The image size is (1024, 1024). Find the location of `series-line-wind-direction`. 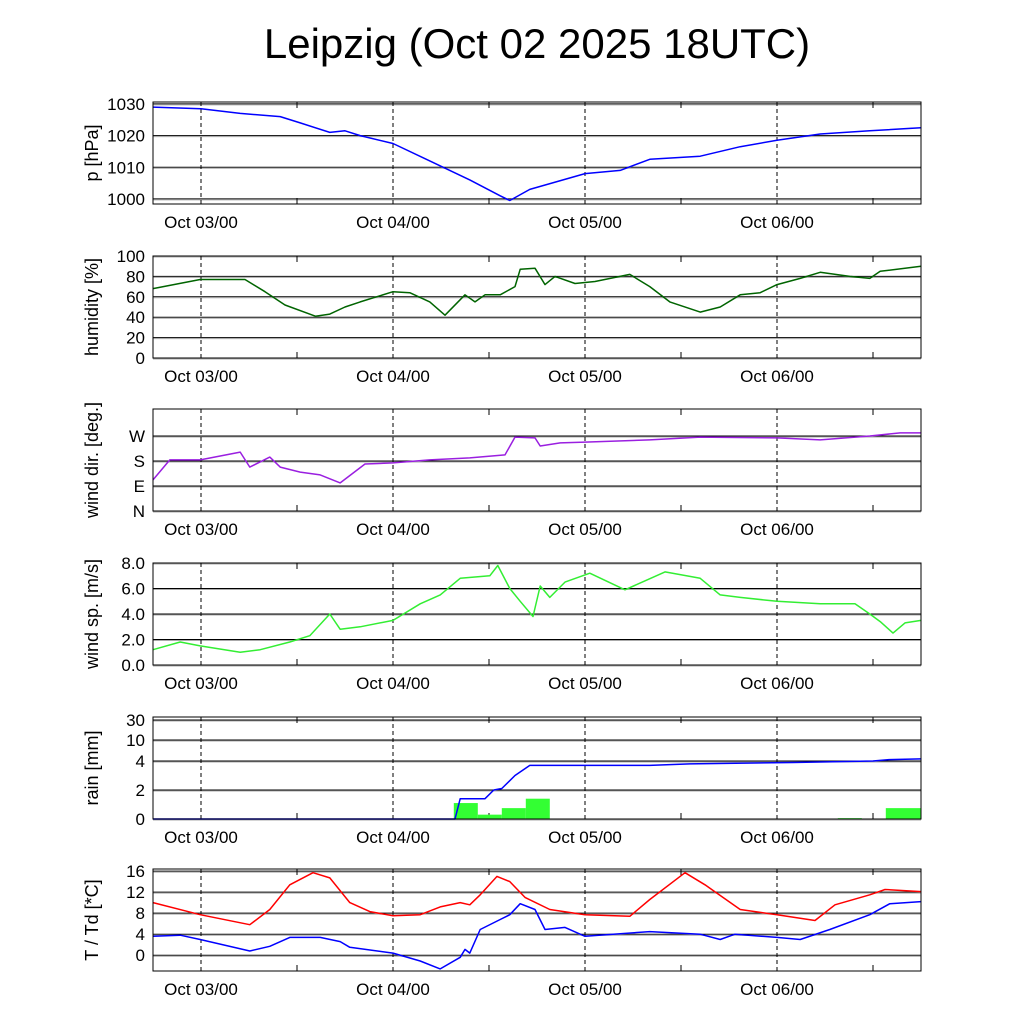

series-line-wind-direction is located at coordinates (536, 458).